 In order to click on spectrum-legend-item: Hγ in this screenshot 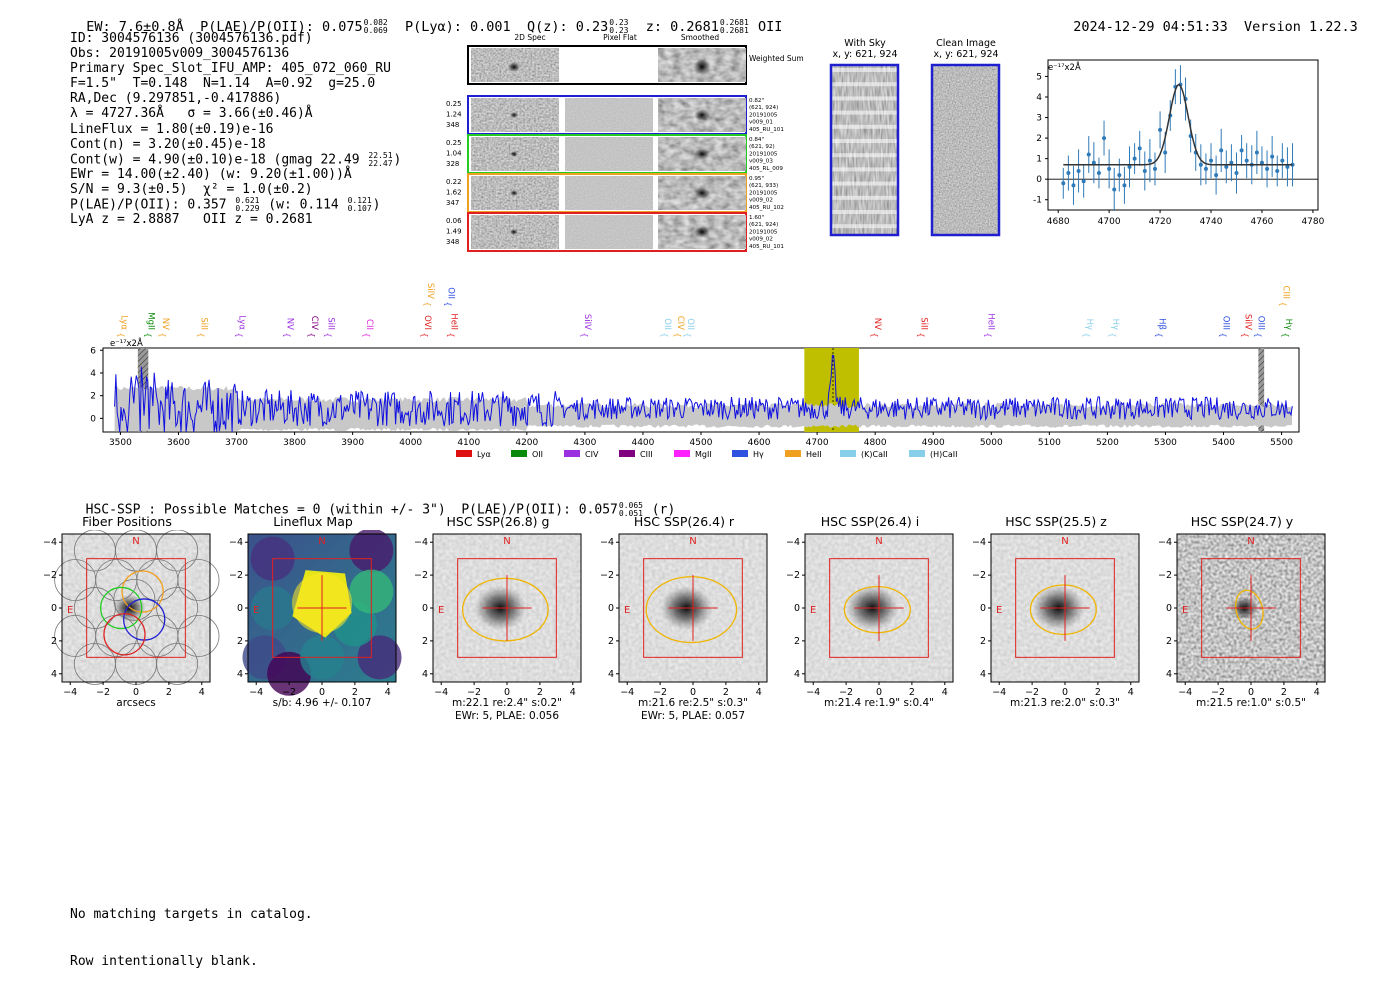, I will do `click(748, 454)`.